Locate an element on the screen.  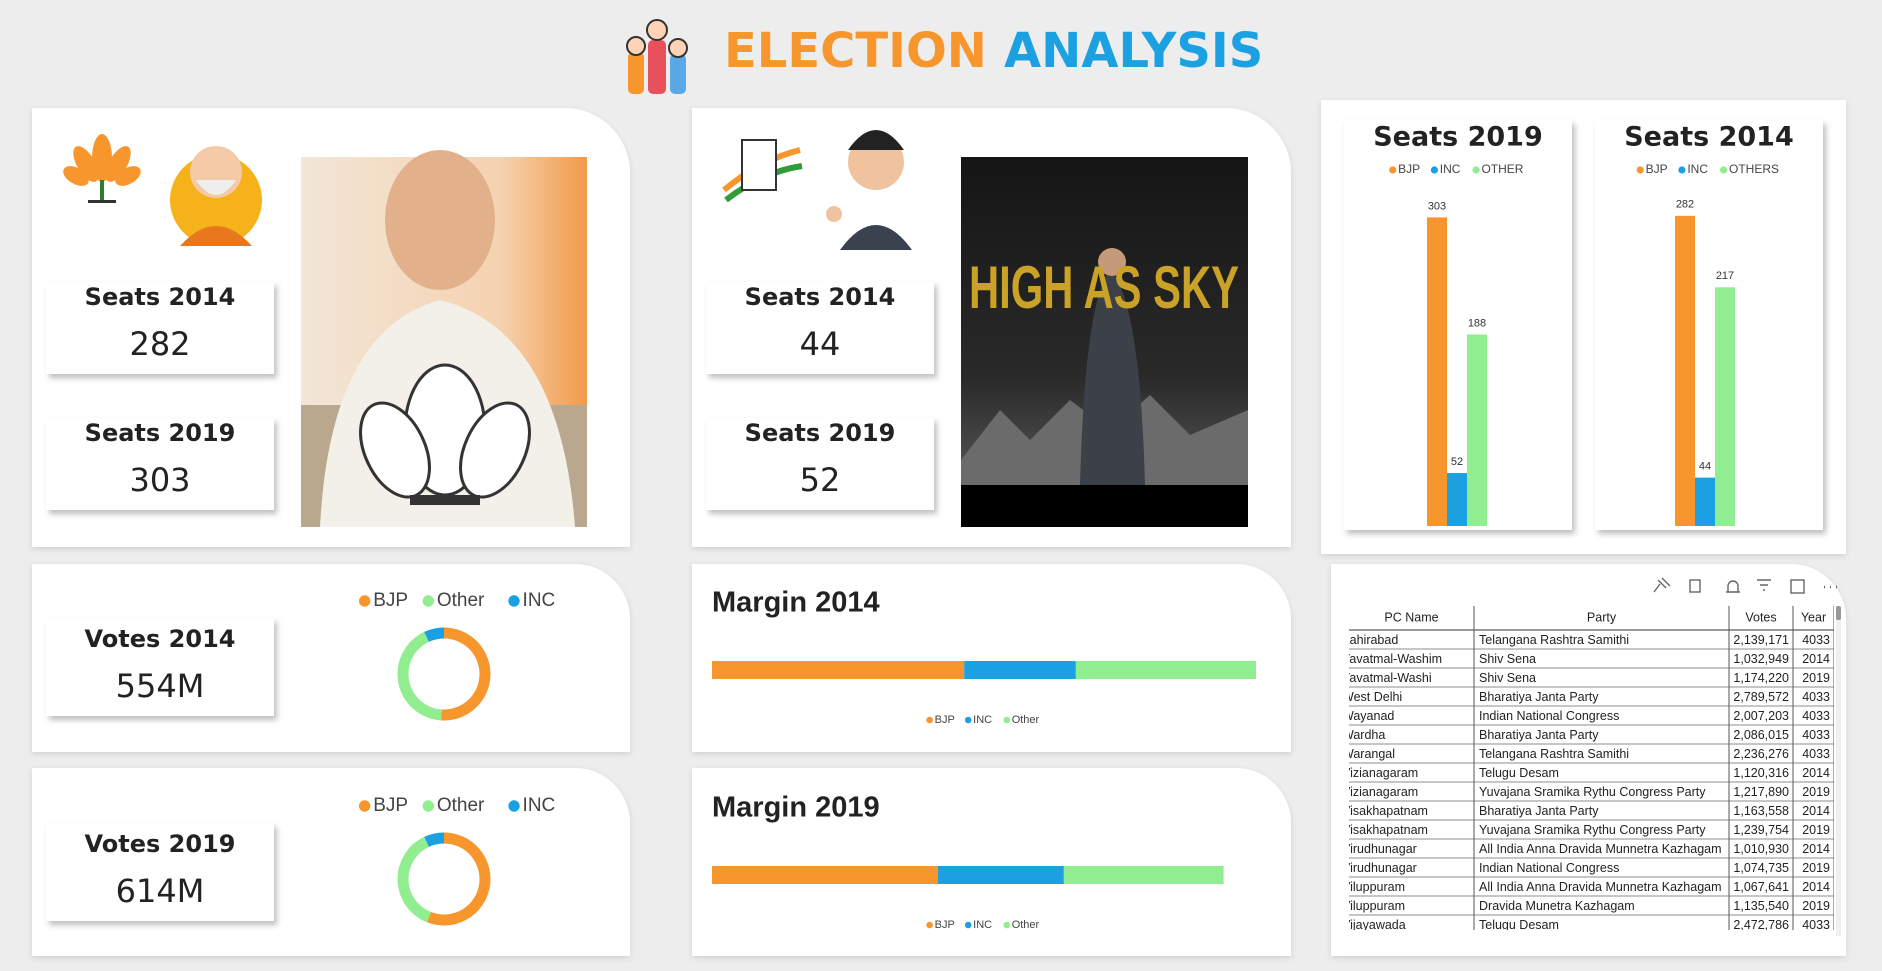
filter-icon is located at coordinates (1764, 585).